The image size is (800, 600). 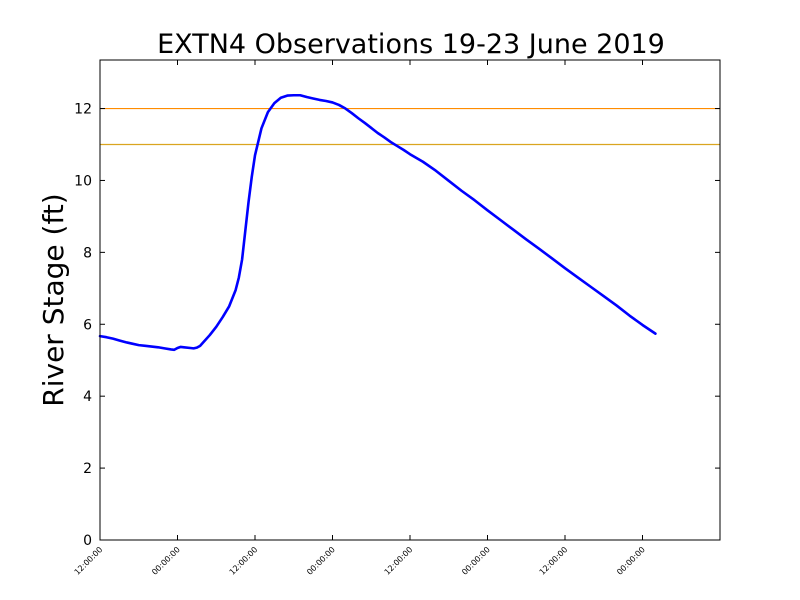 What do you see at coordinates (411, 44) in the screenshot?
I see `chart-title: EXTN4 Observations 19-23 June 2019` at bounding box center [411, 44].